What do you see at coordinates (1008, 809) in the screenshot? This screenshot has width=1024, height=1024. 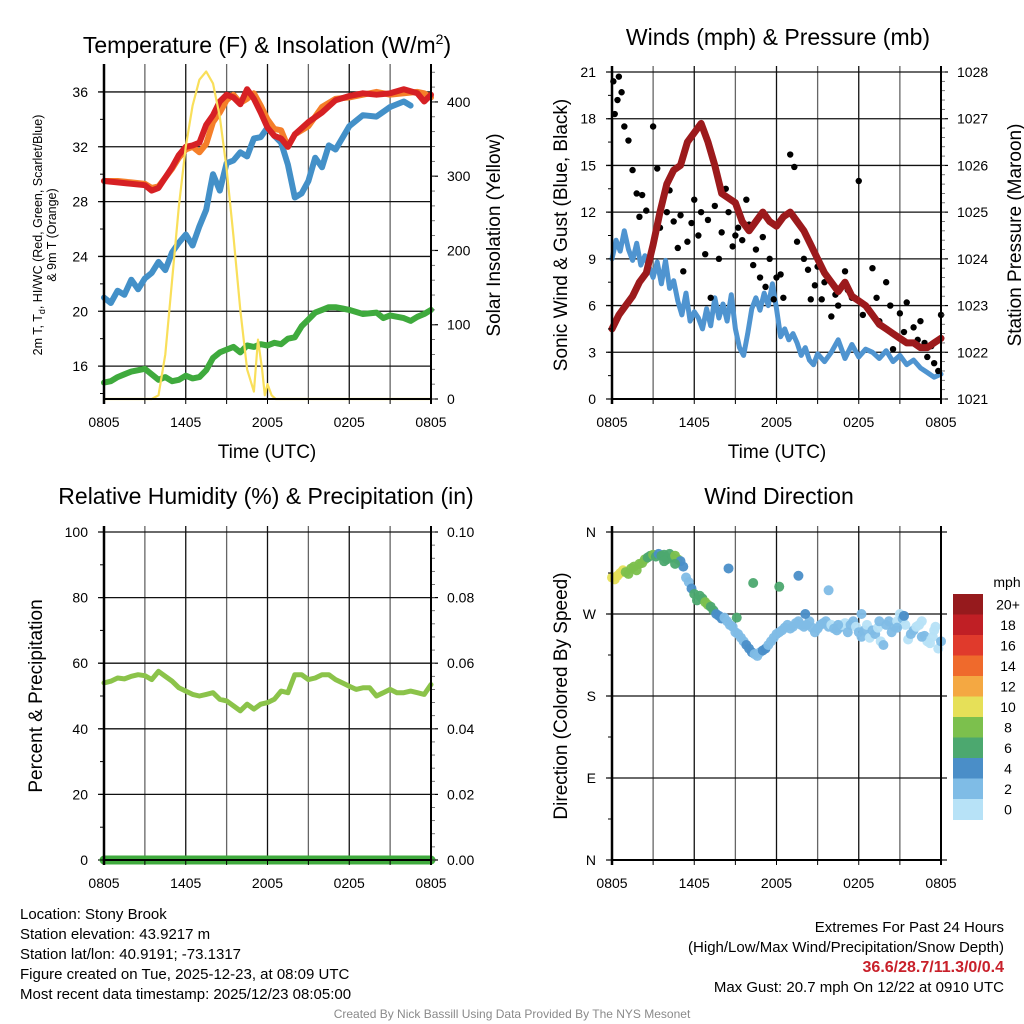 I see `colorbar-label: 0` at bounding box center [1008, 809].